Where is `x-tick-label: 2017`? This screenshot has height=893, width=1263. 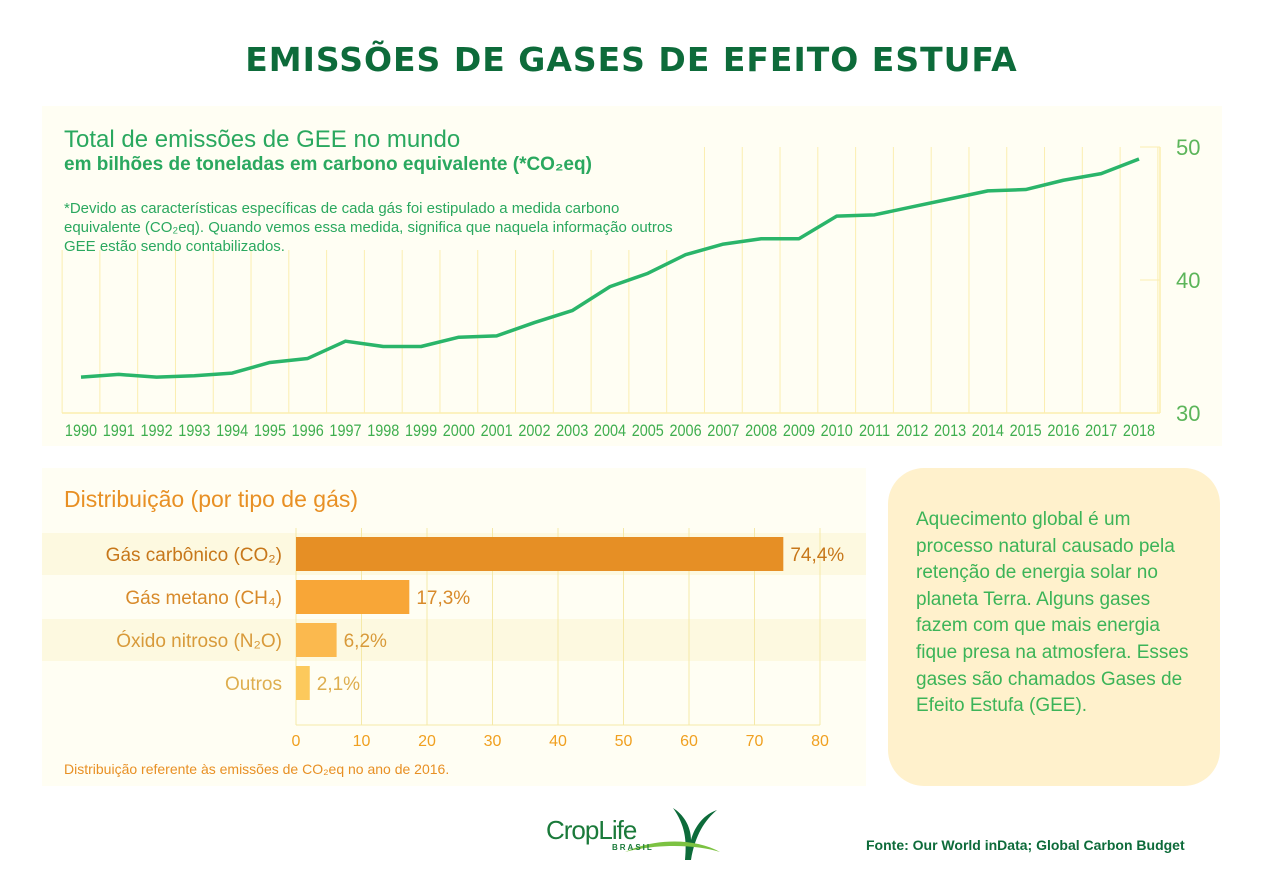
x-tick-label: 2017 is located at coordinates (1101, 431).